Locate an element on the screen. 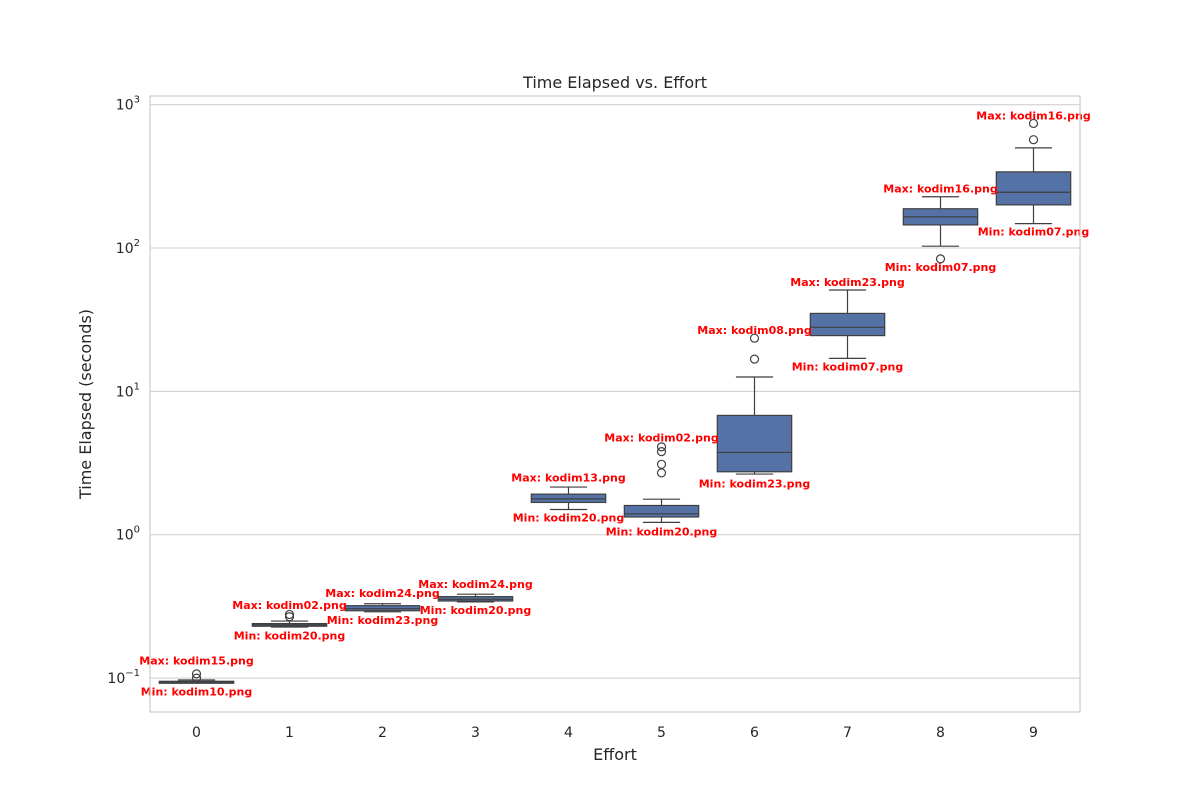 The height and width of the screenshot is (800, 1200). x-tick-label: 5 is located at coordinates (661, 733).